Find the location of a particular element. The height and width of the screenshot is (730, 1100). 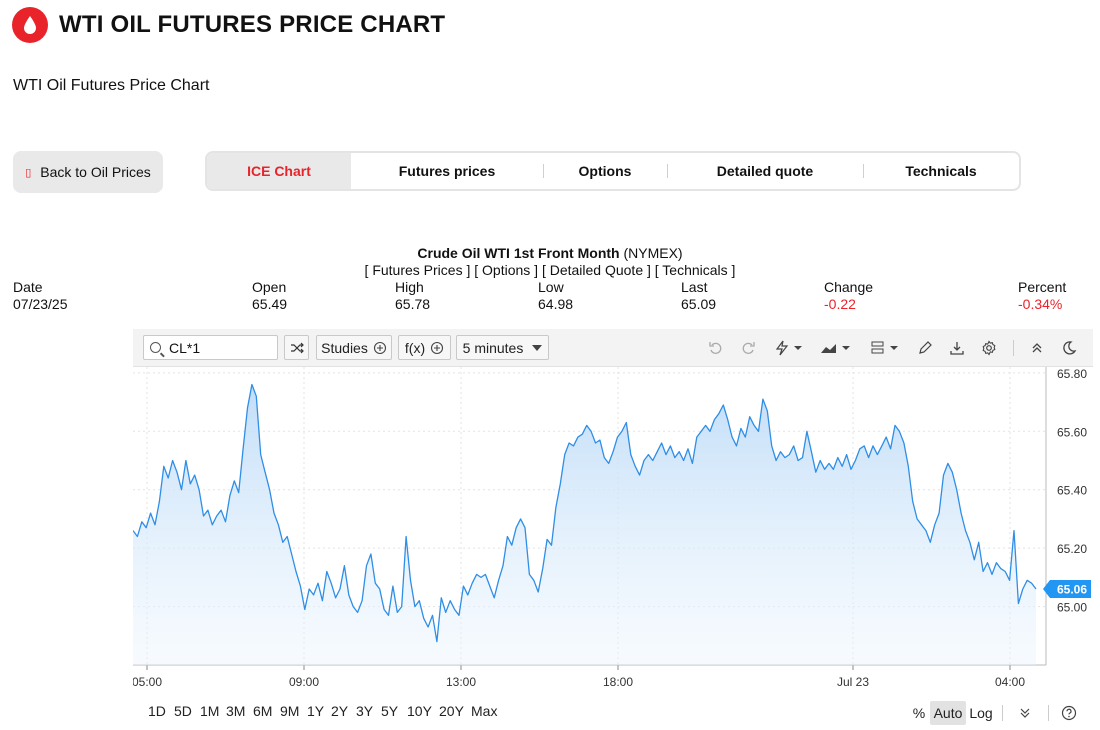

page-header: WTI OIL FUTURES PRICE CHART is located at coordinates (228, 25).